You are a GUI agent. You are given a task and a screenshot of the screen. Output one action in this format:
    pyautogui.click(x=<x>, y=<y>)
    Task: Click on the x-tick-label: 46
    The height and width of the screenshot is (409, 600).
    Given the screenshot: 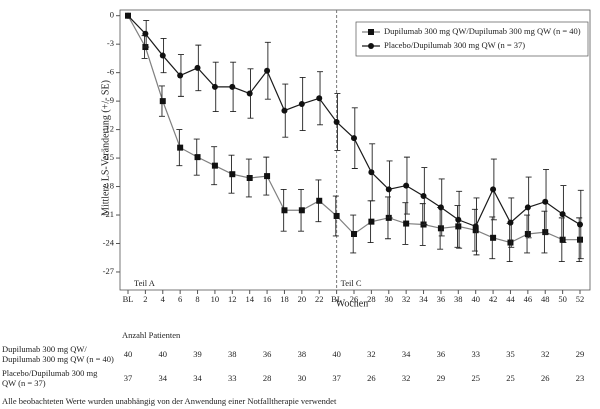 What is the action you would take?
    pyautogui.click(x=528, y=299)
    